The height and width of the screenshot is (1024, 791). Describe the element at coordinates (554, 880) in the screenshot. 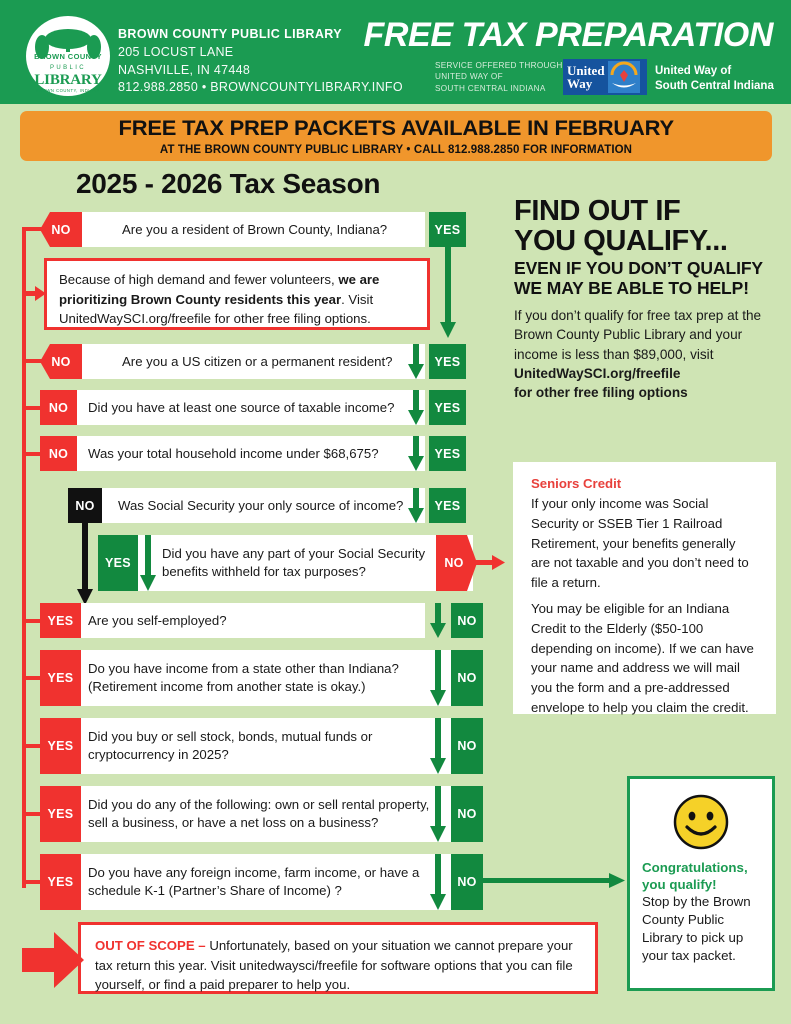

I see `qualify-arrow-to-congratulations` at that location.